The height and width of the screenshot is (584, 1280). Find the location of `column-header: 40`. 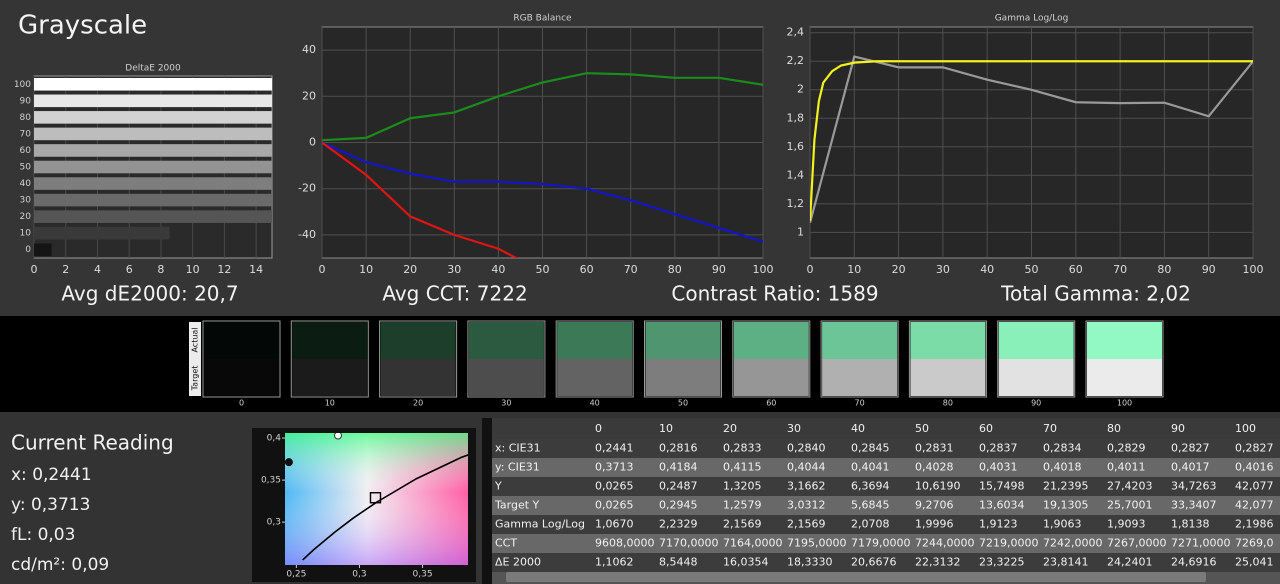

column-header: 40 is located at coordinates (858, 428).